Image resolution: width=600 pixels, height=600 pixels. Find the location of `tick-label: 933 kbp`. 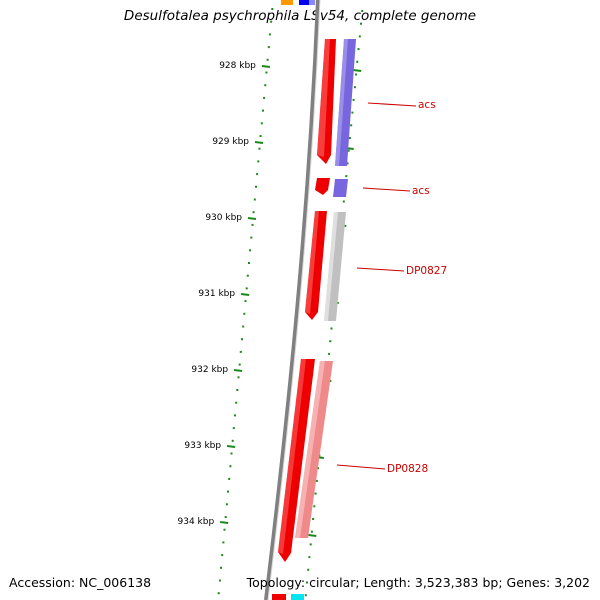

tick-label: 933 kbp is located at coordinates (202, 446).